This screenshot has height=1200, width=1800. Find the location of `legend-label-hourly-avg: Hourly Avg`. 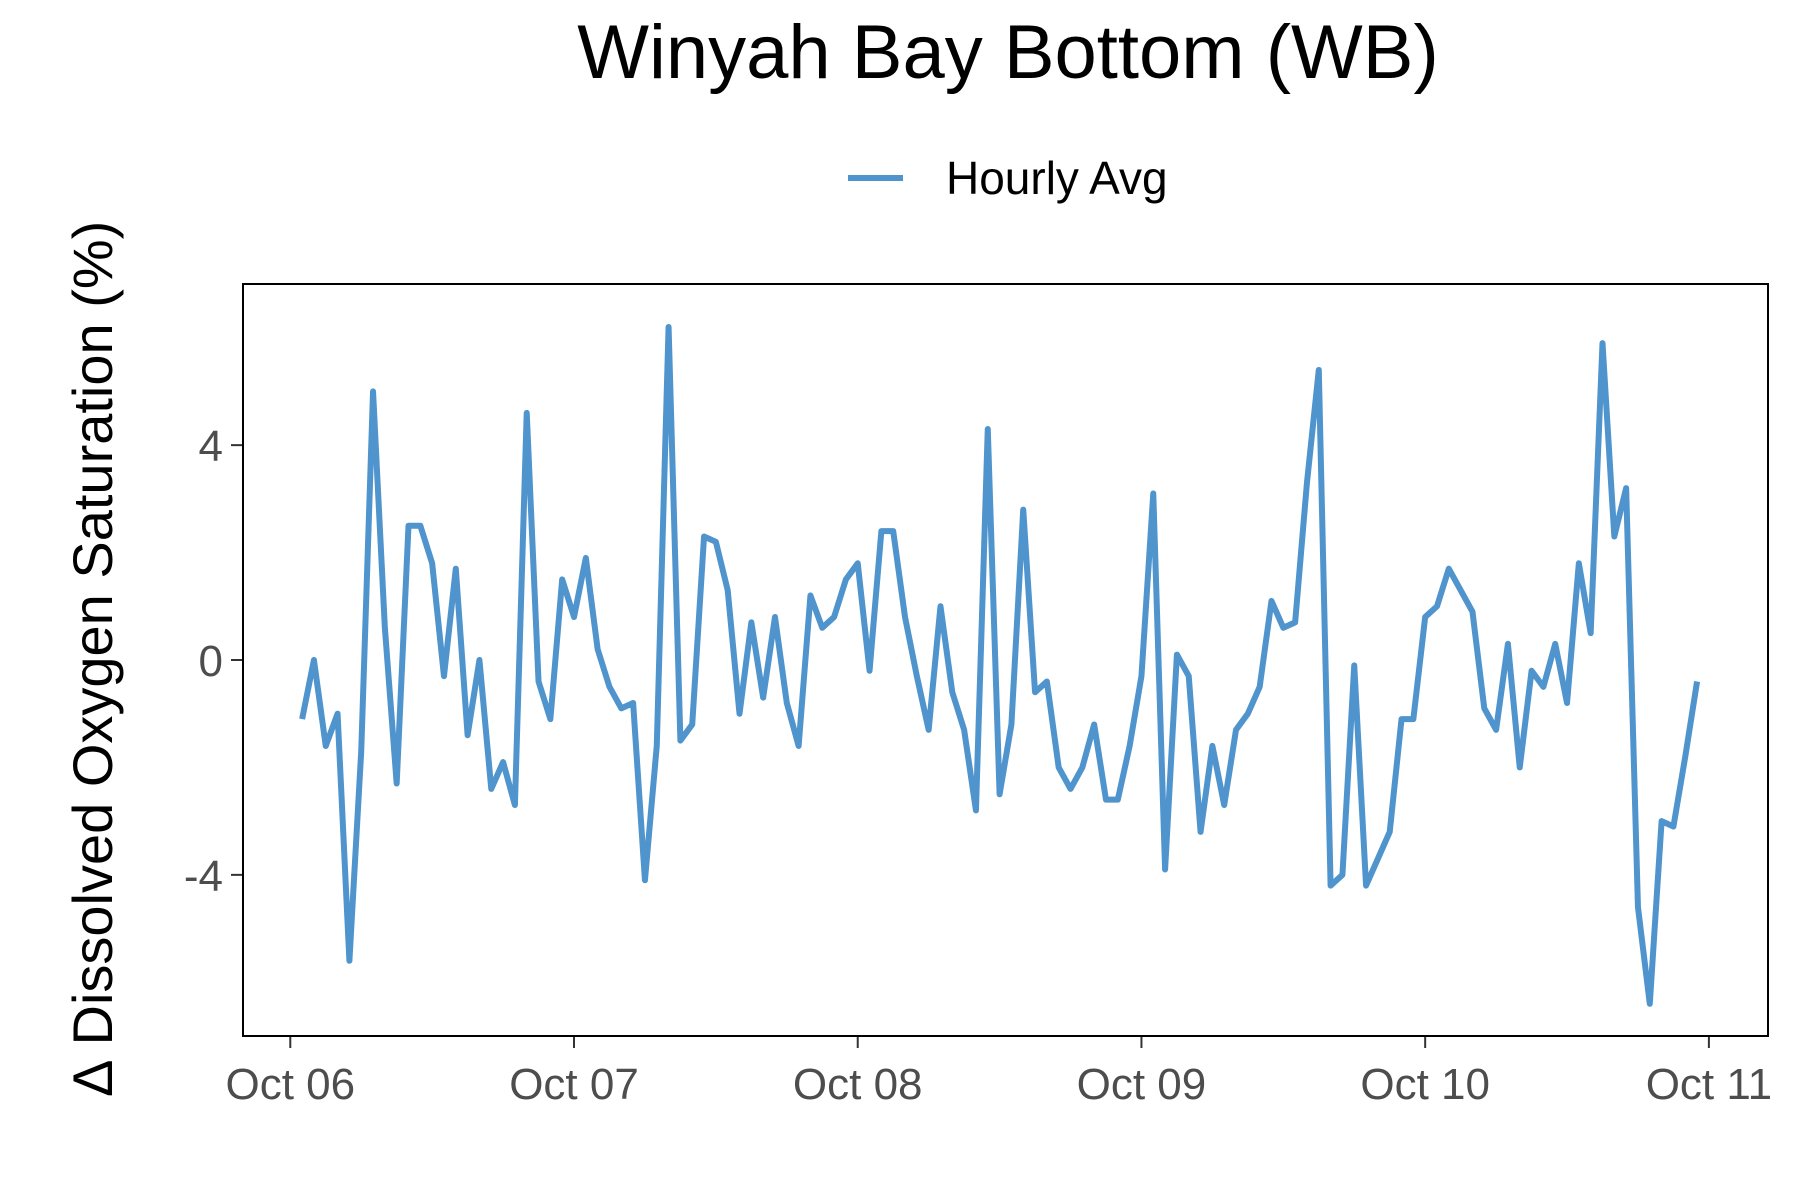

legend-label-hourly-avg: Hourly Avg is located at coordinates (1057, 178).